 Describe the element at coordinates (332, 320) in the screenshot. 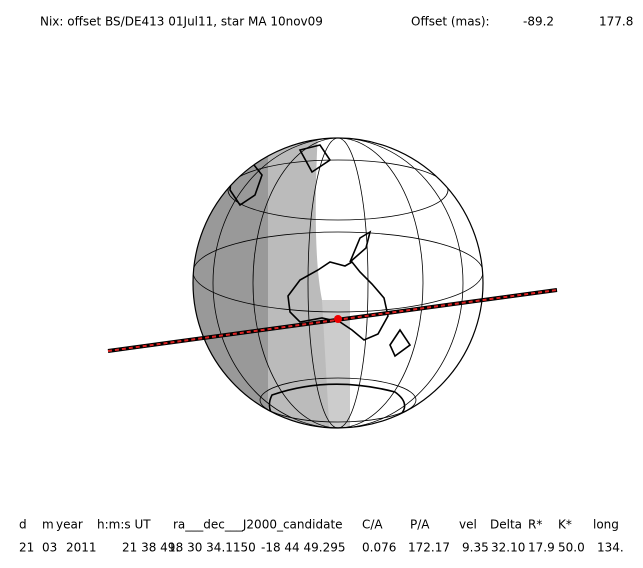

I see `track` at that location.